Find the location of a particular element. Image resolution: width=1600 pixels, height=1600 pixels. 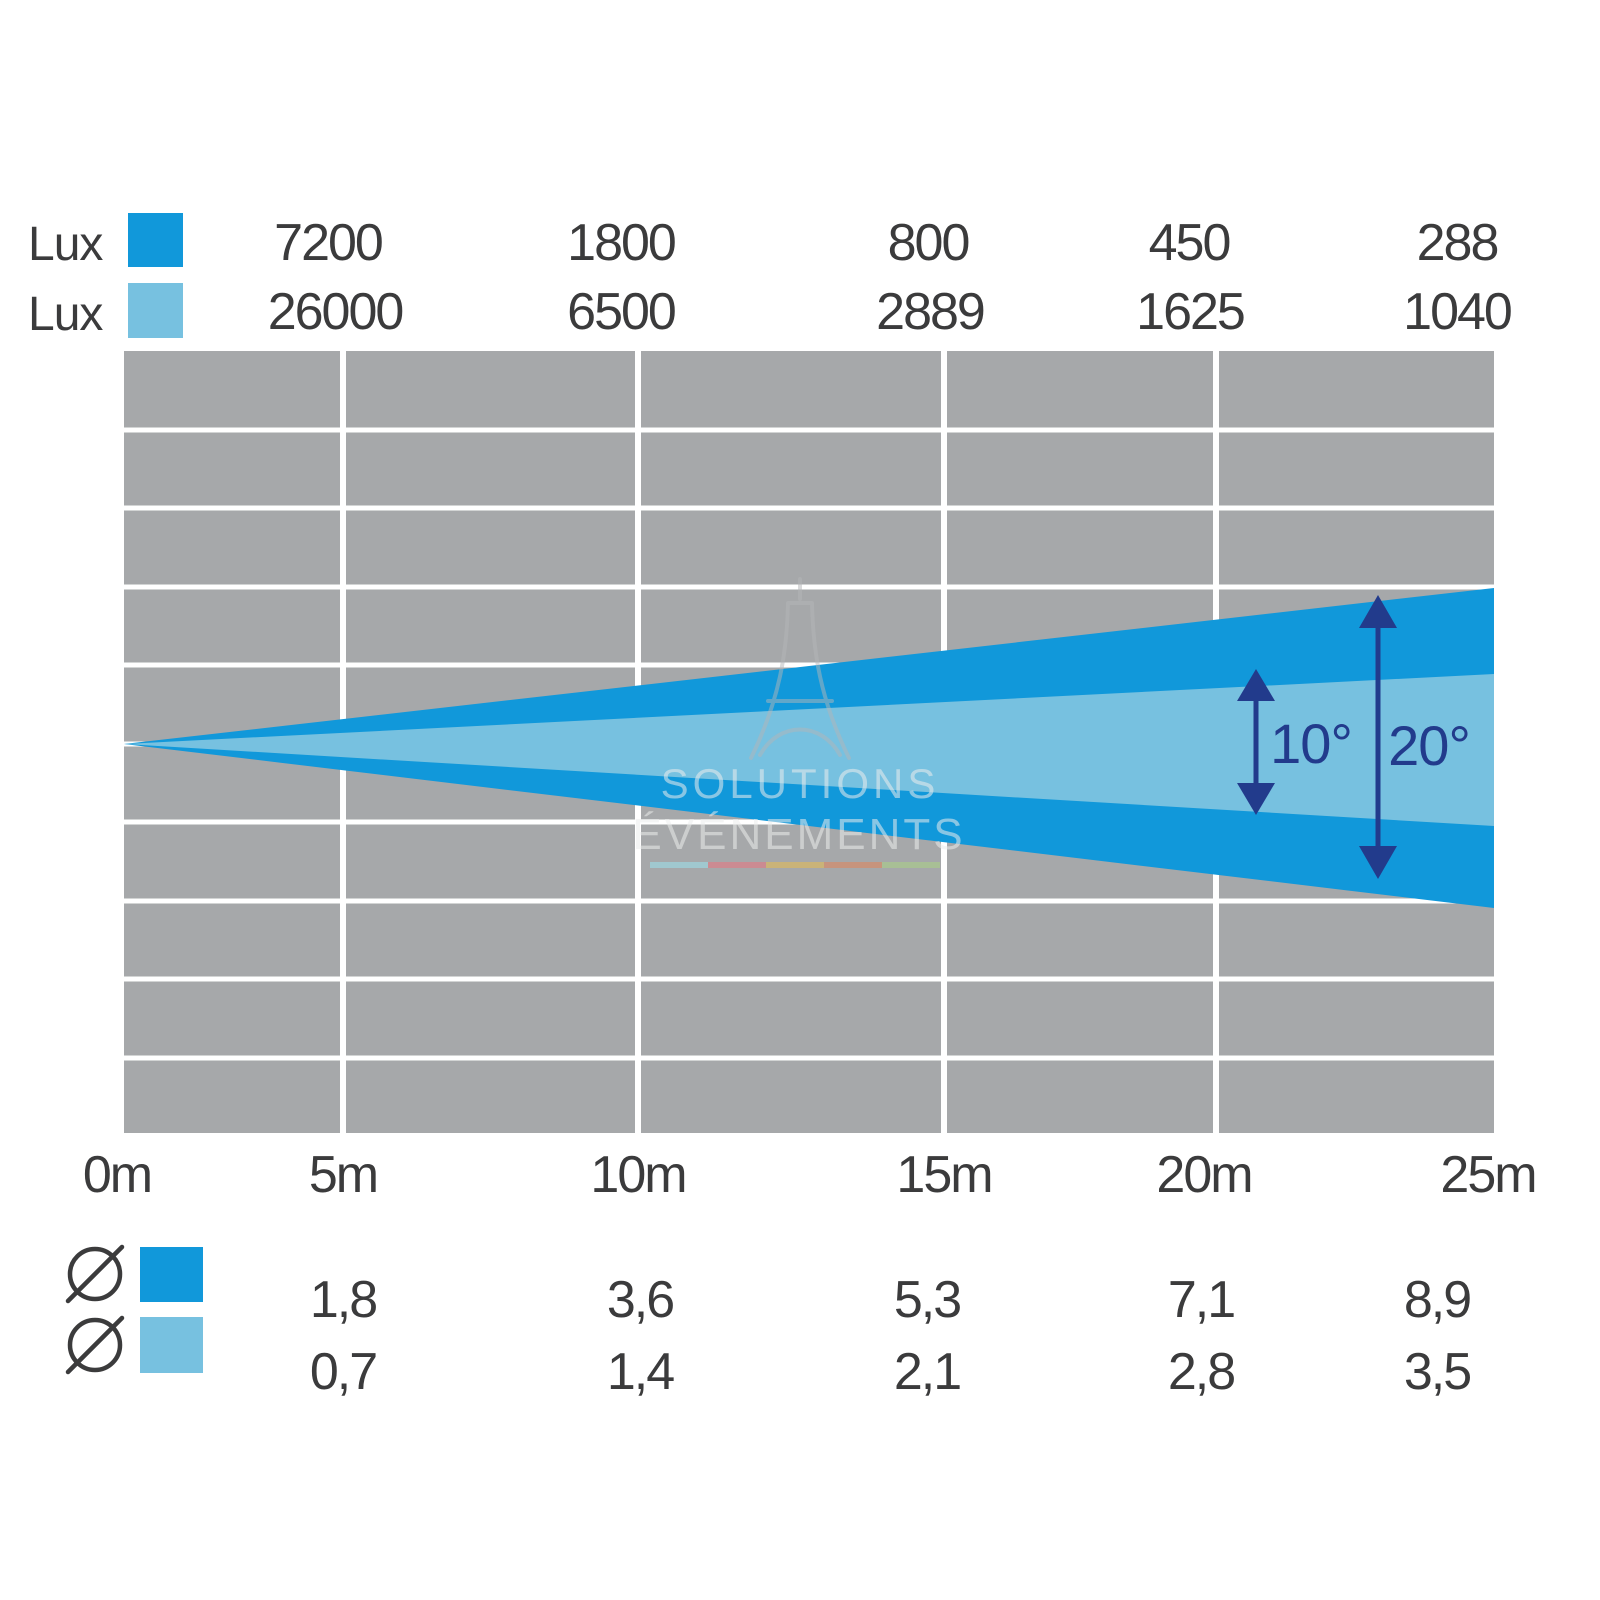

lux-label-narrow-beam: Lux is located at coordinates (65, 314).